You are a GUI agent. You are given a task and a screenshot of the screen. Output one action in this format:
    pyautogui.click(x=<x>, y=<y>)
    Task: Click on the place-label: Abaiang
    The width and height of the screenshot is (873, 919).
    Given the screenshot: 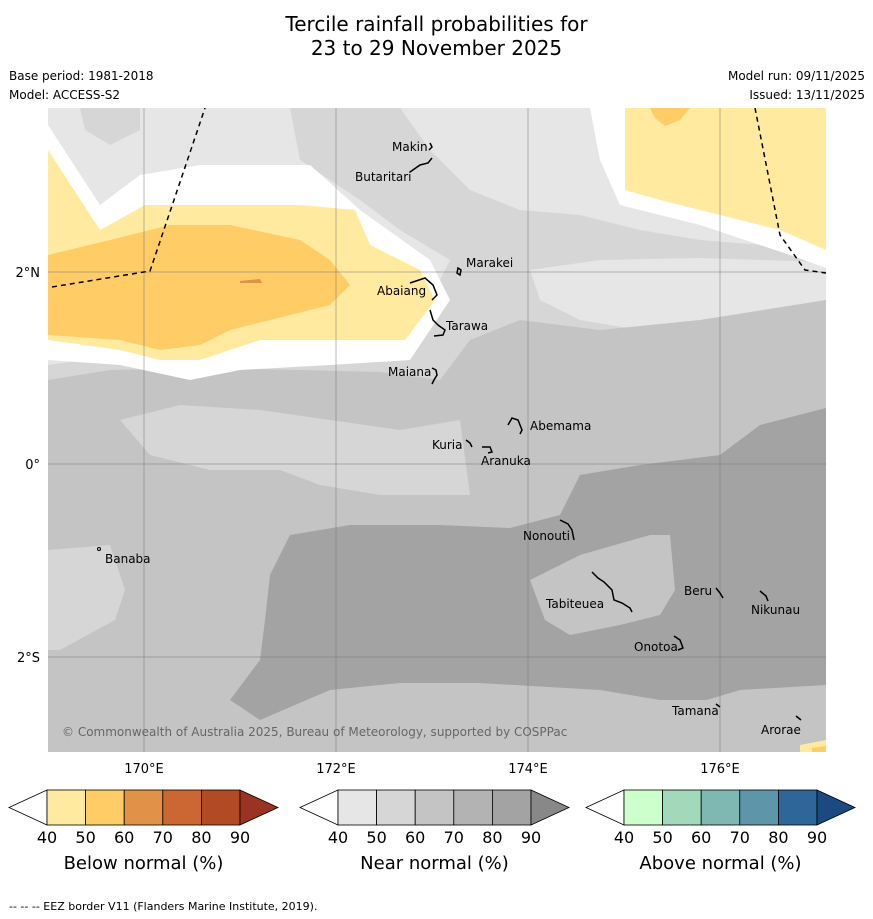 What is the action you would take?
    pyautogui.click(x=401, y=291)
    